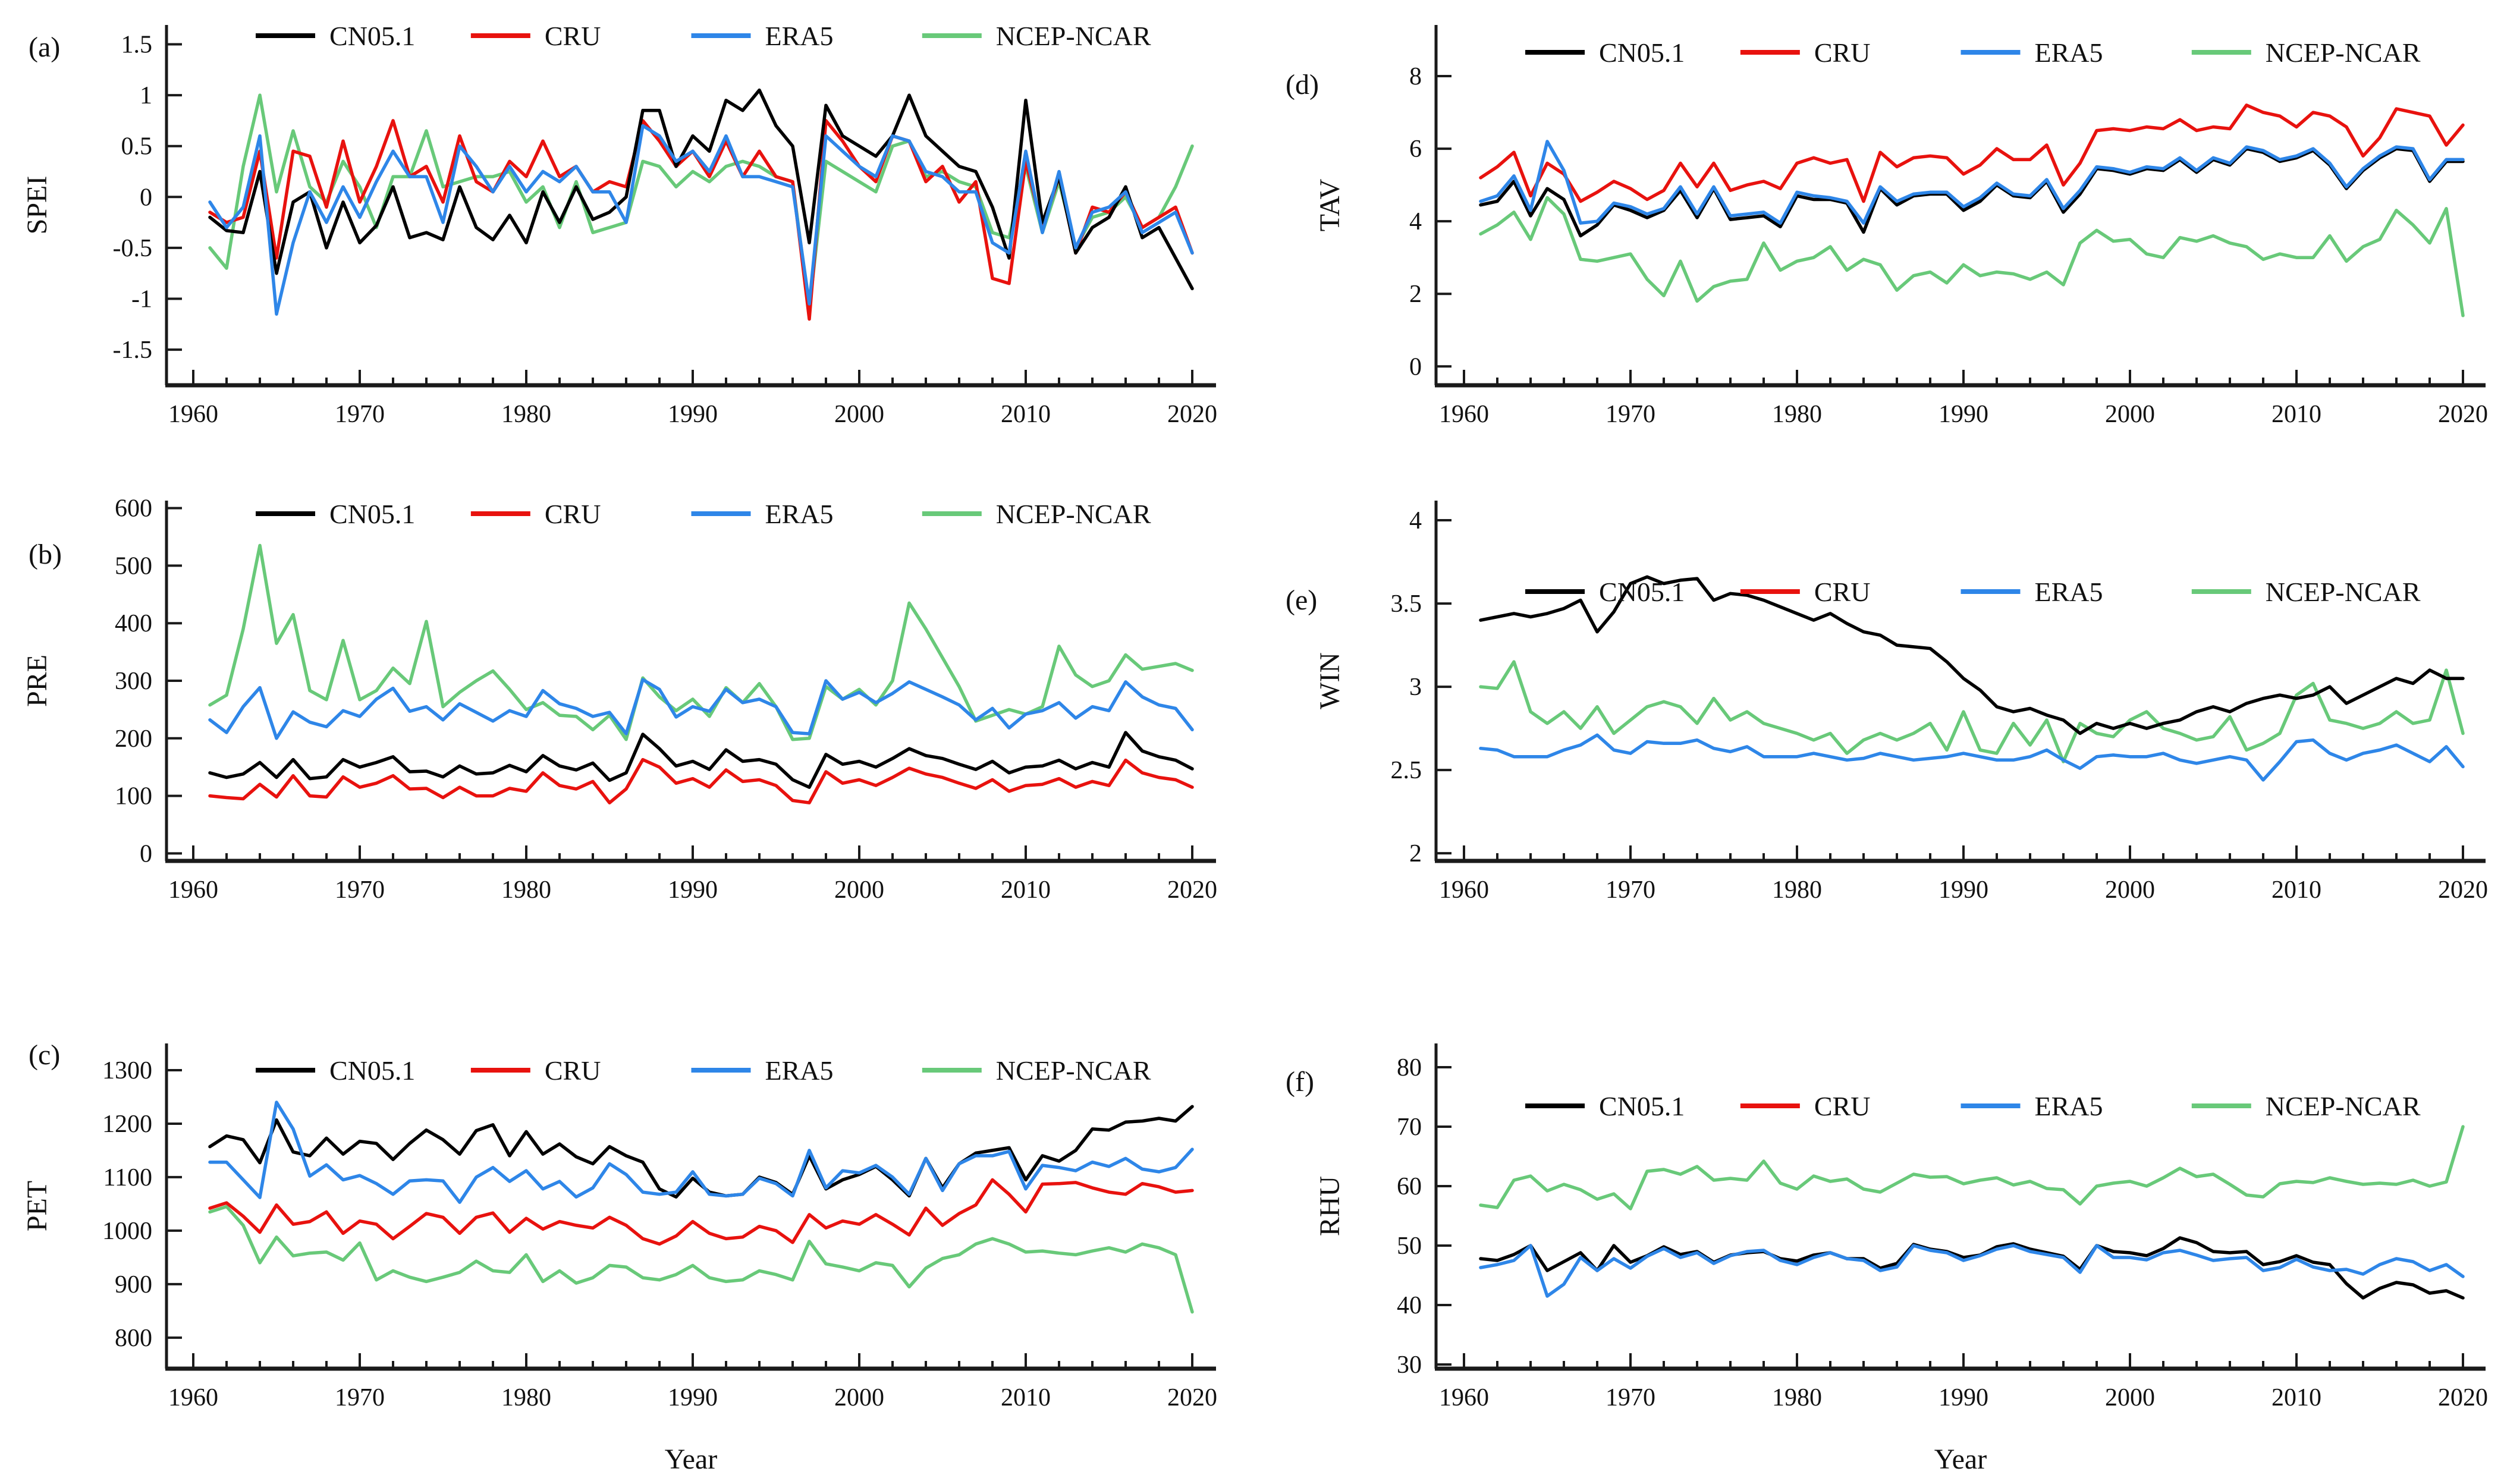 The width and height of the screenshot is (2504, 1484). What do you see at coordinates (127, 1070) in the screenshot?
I see `y-tick-label: 1300` at bounding box center [127, 1070].